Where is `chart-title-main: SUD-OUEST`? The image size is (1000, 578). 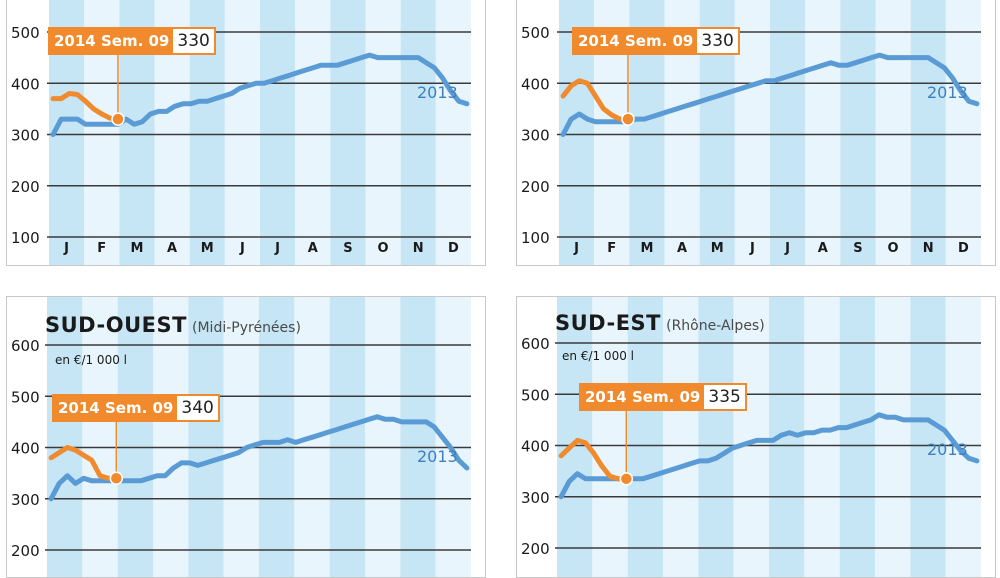 chart-title-main: SUD-OUEST is located at coordinates (116, 325).